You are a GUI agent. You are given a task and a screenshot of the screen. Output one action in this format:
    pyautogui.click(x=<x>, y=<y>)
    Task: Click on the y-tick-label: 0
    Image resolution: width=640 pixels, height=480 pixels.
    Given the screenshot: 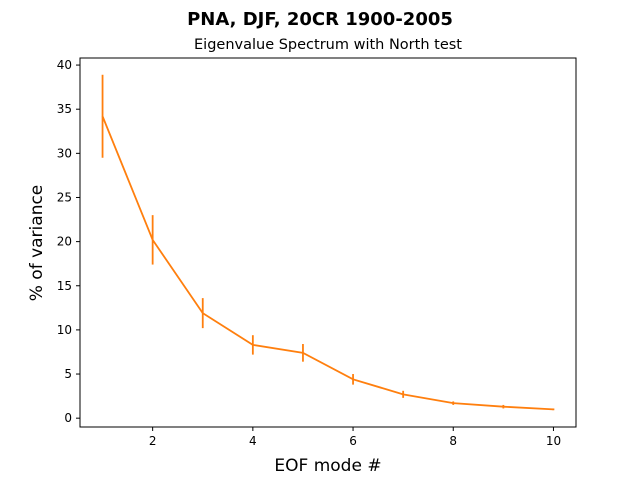 What is the action you would take?
    pyautogui.click(x=68, y=418)
    